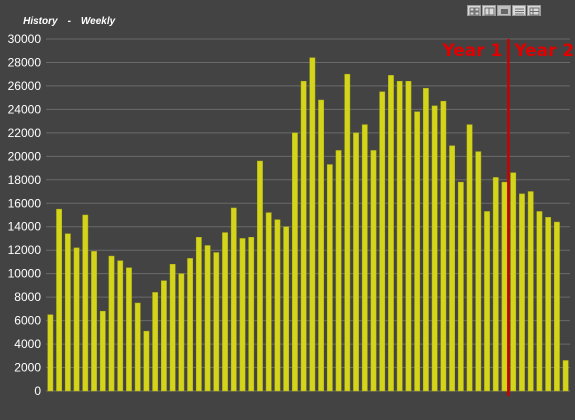  What do you see at coordinates (27, 321) in the screenshot?
I see `y-tick-label: 6000` at bounding box center [27, 321].